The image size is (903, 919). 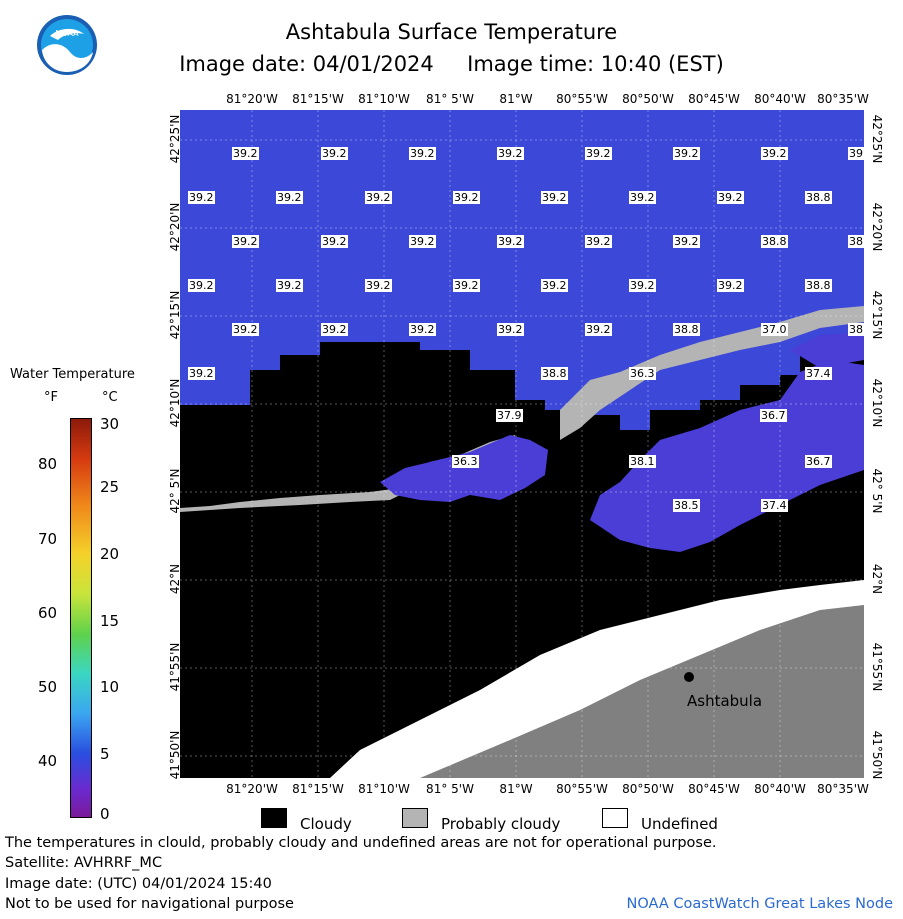 What do you see at coordinates (48, 464) in the screenshot?
I see `f-tick: 80` at bounding box center [48, 464].